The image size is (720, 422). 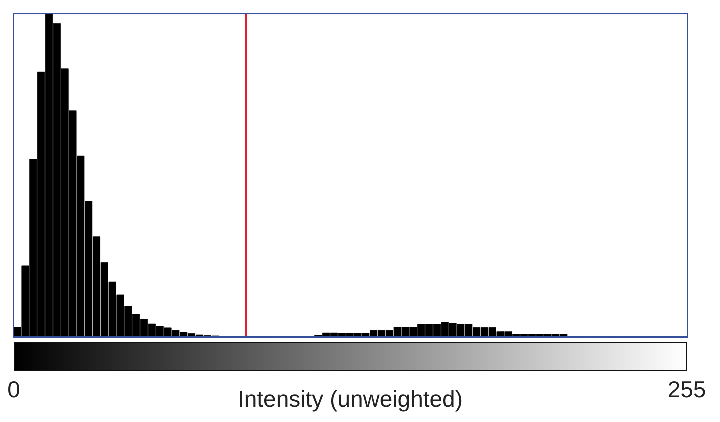 I want to click on x-axis-title: Intensity (unweighted), so click(x=351, y=399).